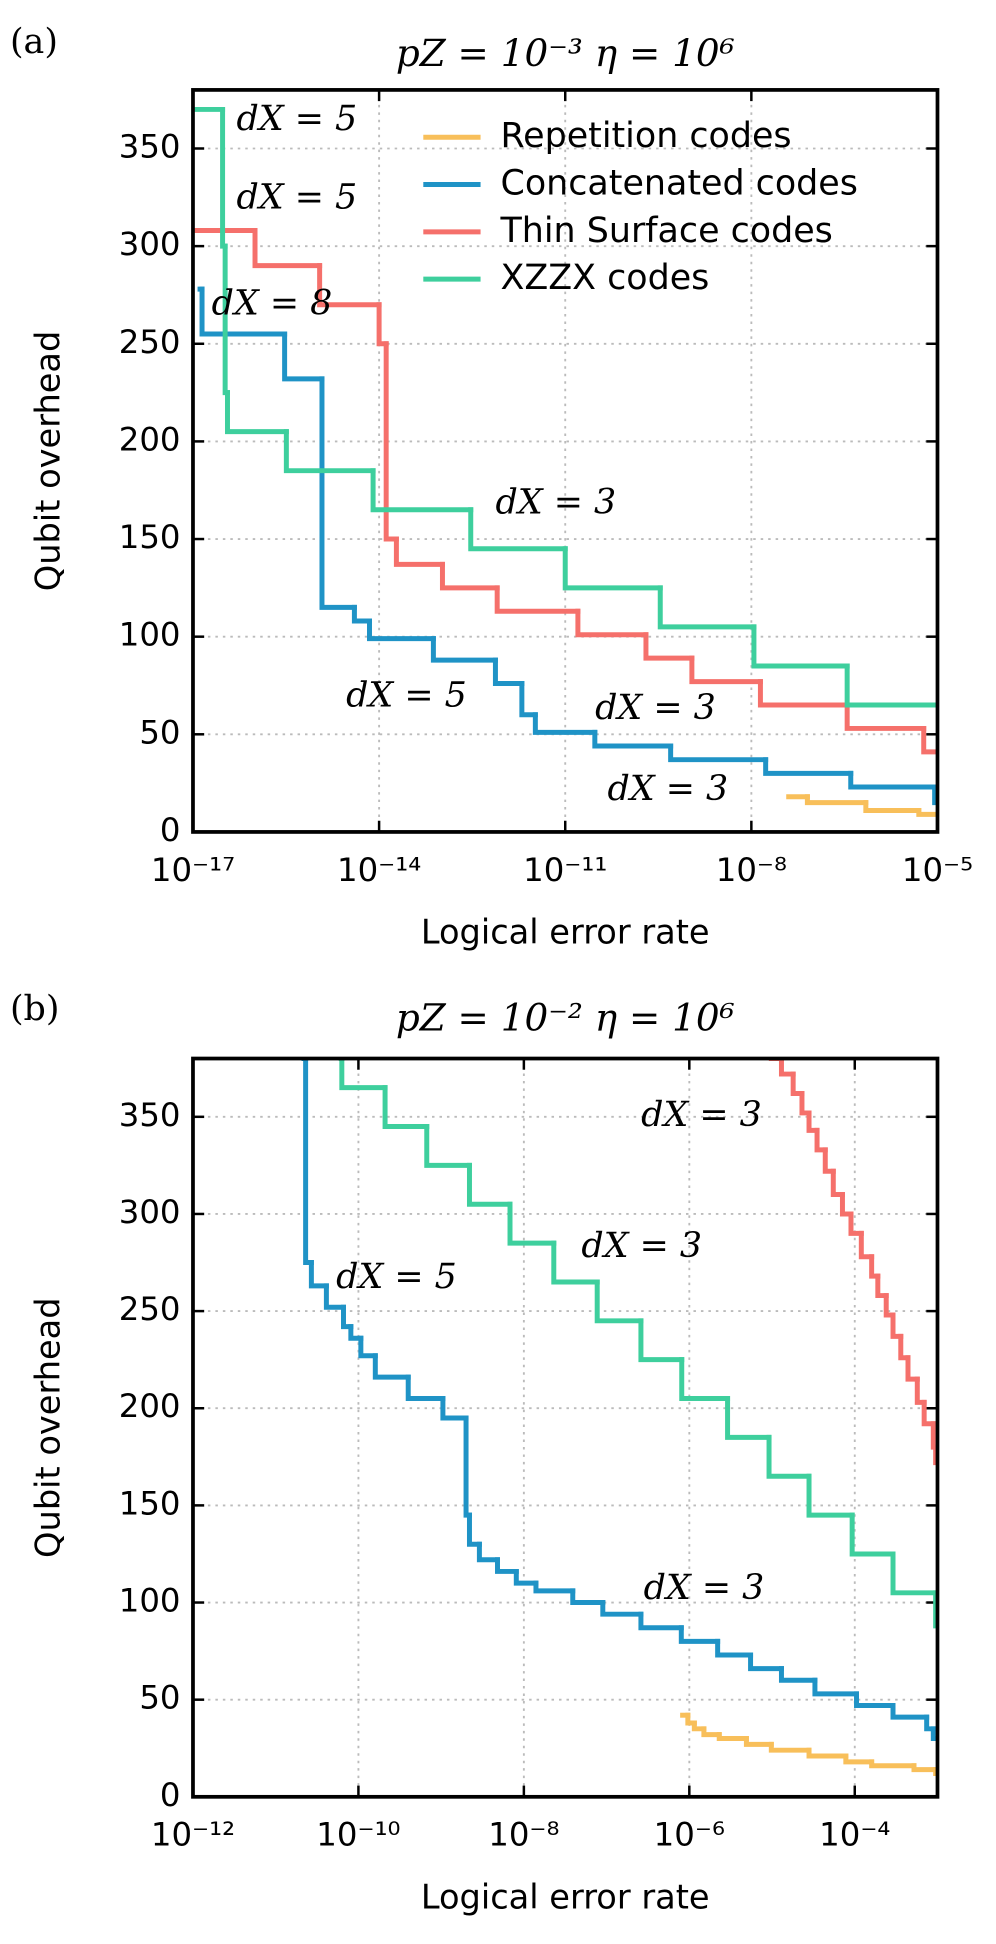 This screenshot has height=1944, width=996. What do you see at coordinates (358, 1835) in the screenshot?
I see `x-tick-label: 10⁻¹⁰` at bounding box center [358, 1835].